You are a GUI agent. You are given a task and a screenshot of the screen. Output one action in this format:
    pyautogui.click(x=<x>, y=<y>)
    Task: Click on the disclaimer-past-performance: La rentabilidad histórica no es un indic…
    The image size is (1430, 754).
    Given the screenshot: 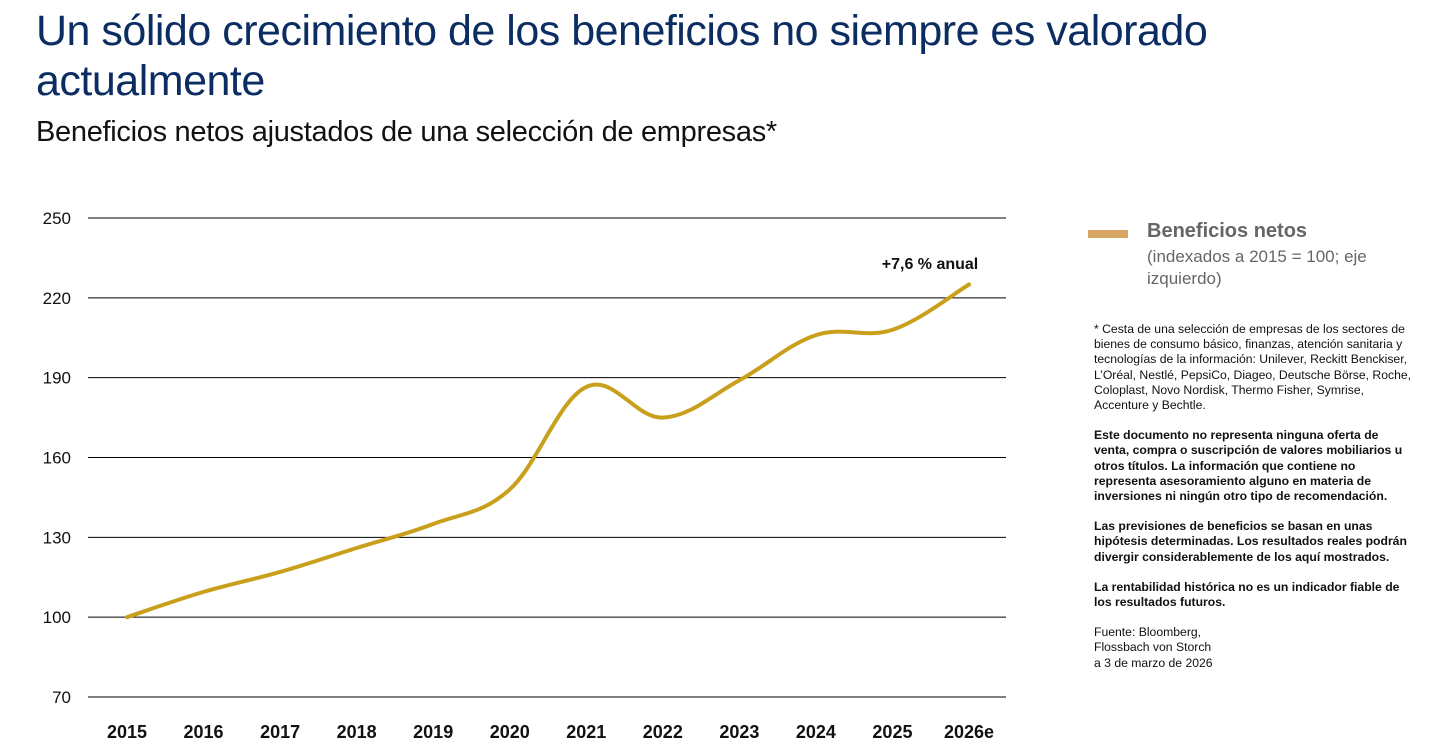 What is the action you would take?
    pyautogui.click(x=1247, y=594)
    